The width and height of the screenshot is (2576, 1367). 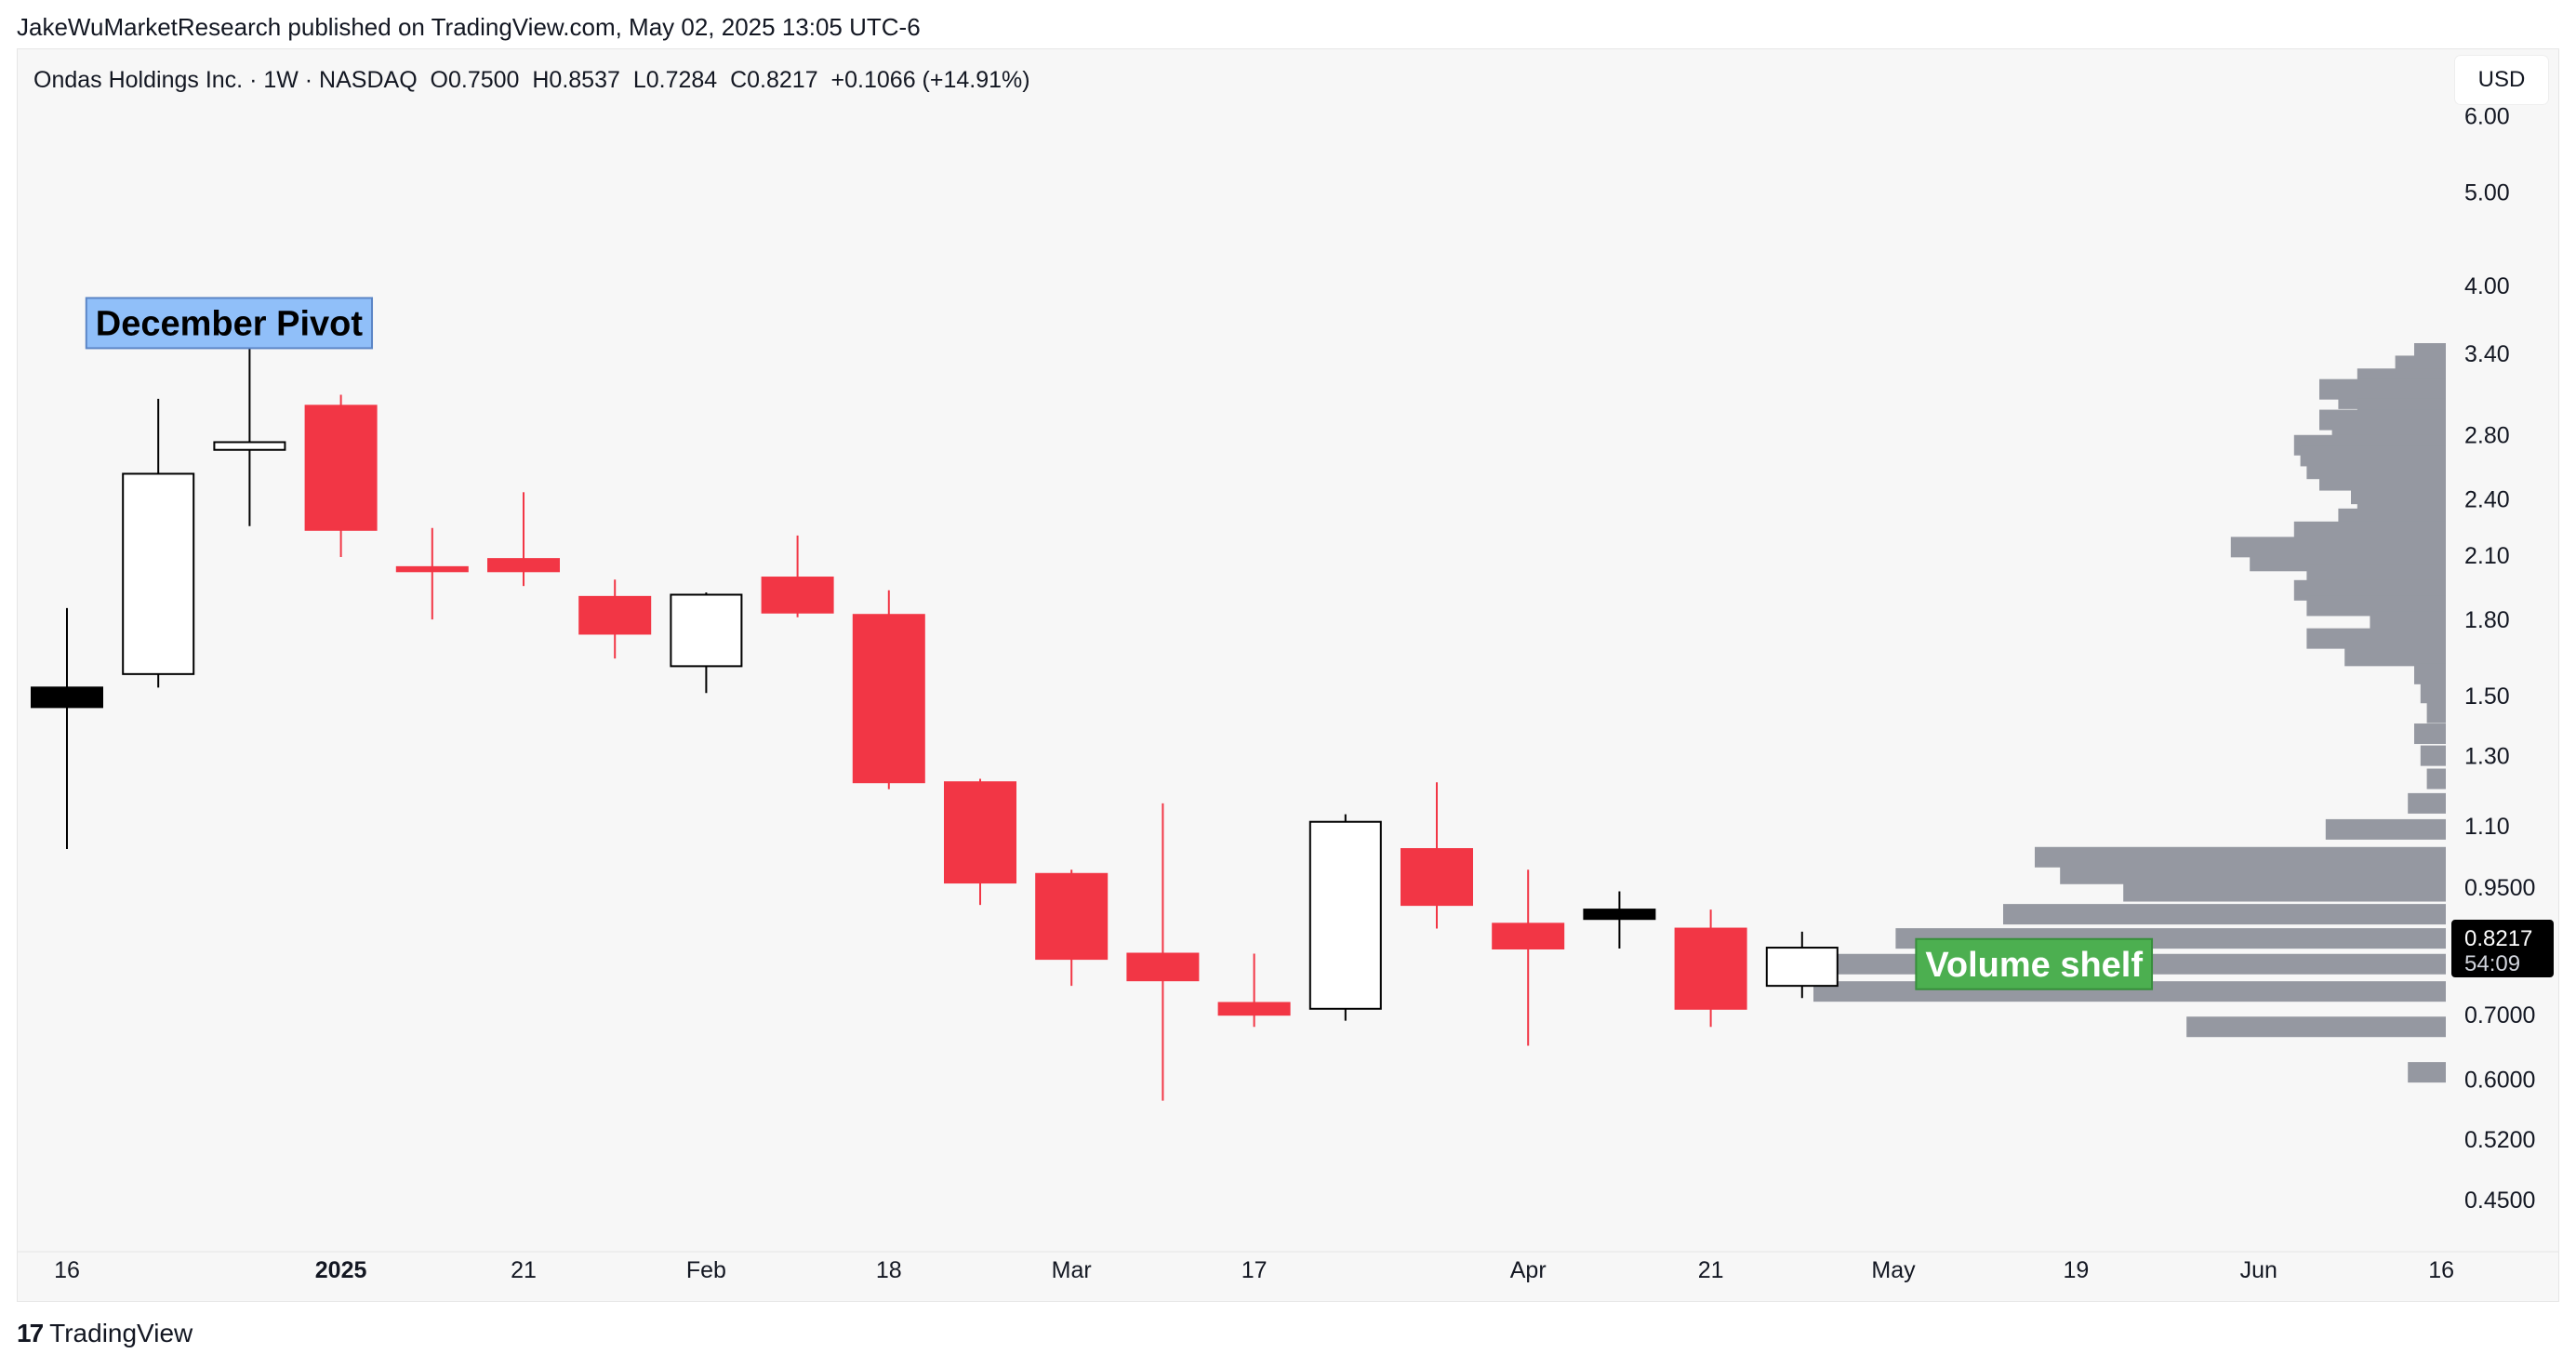 What do you see at coordinates (2498, 938) in the screenshot?
I see `last-price-label: 0.8217` at bounding box center [2498, 938].